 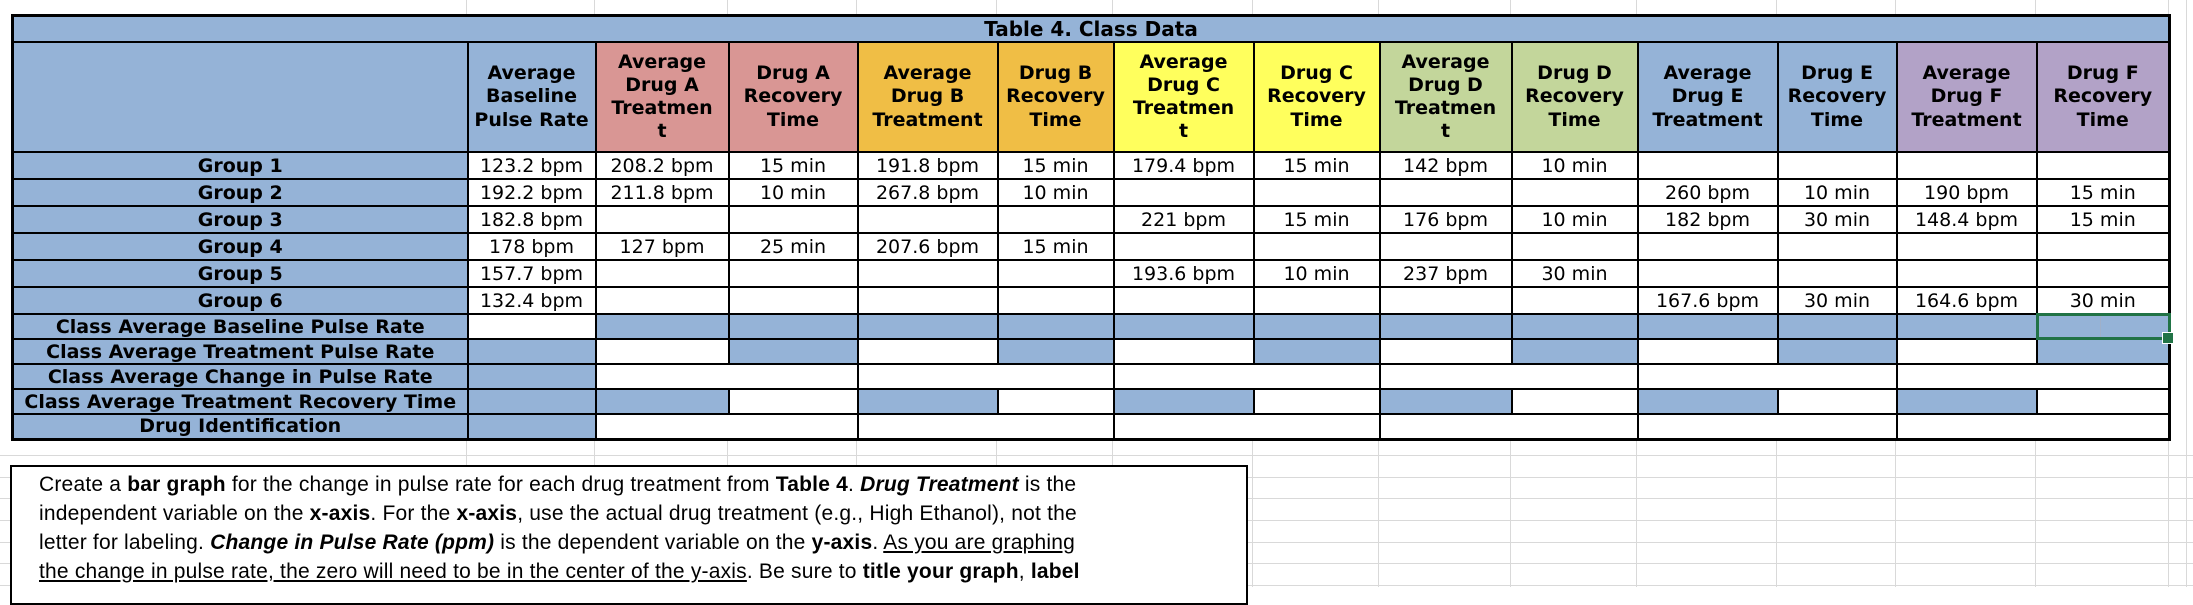 I want to click on cell: 132.4 bpm, so click(x=531, y=300).